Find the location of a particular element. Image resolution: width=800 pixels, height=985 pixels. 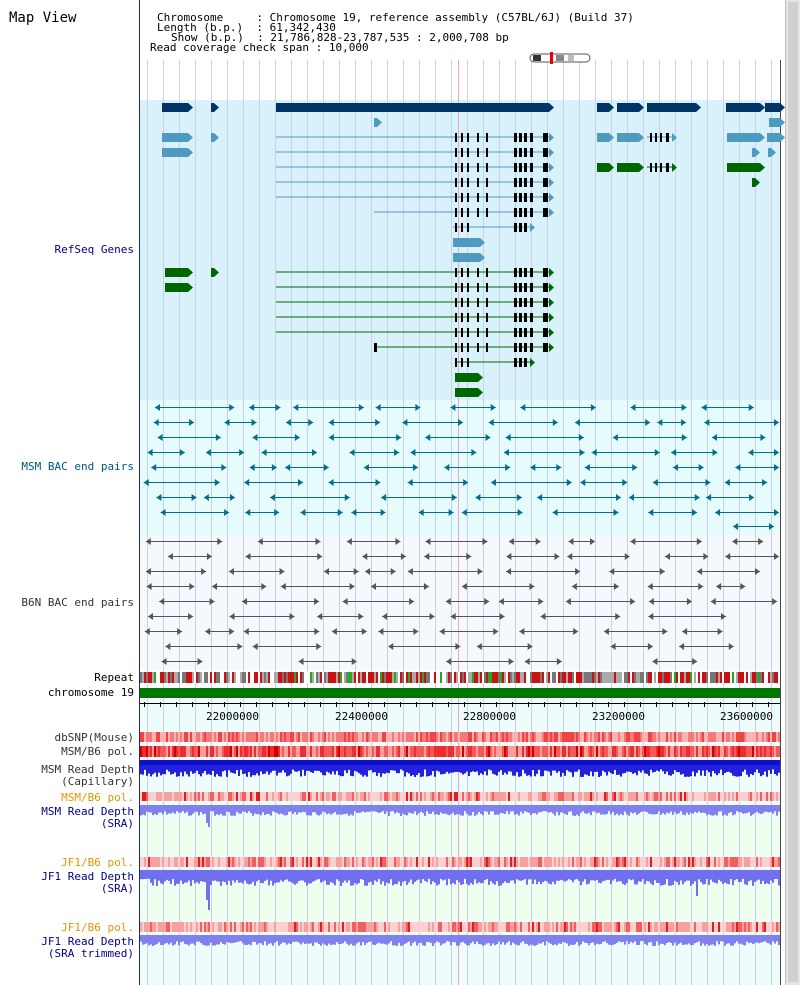

vertical-scrollbar is located at coordinates (792, 492).